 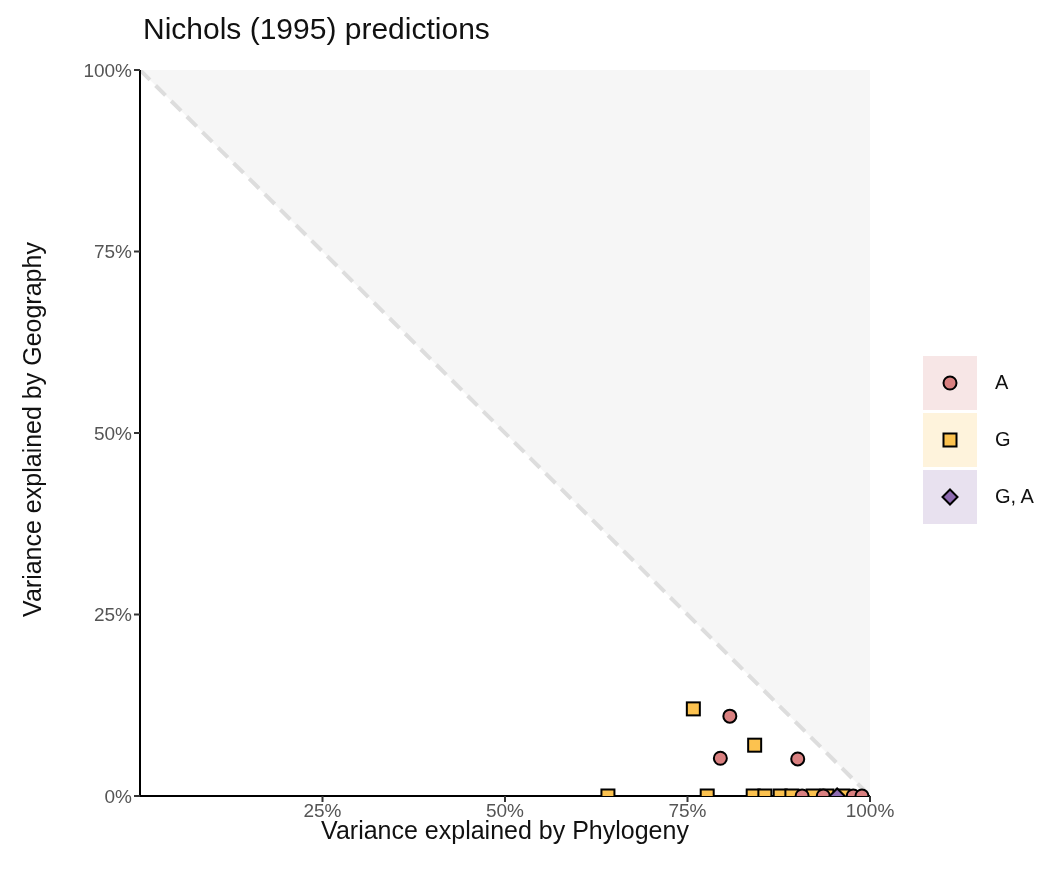 I want to click on legend-label: G, A, so click(x=1014, y=496).